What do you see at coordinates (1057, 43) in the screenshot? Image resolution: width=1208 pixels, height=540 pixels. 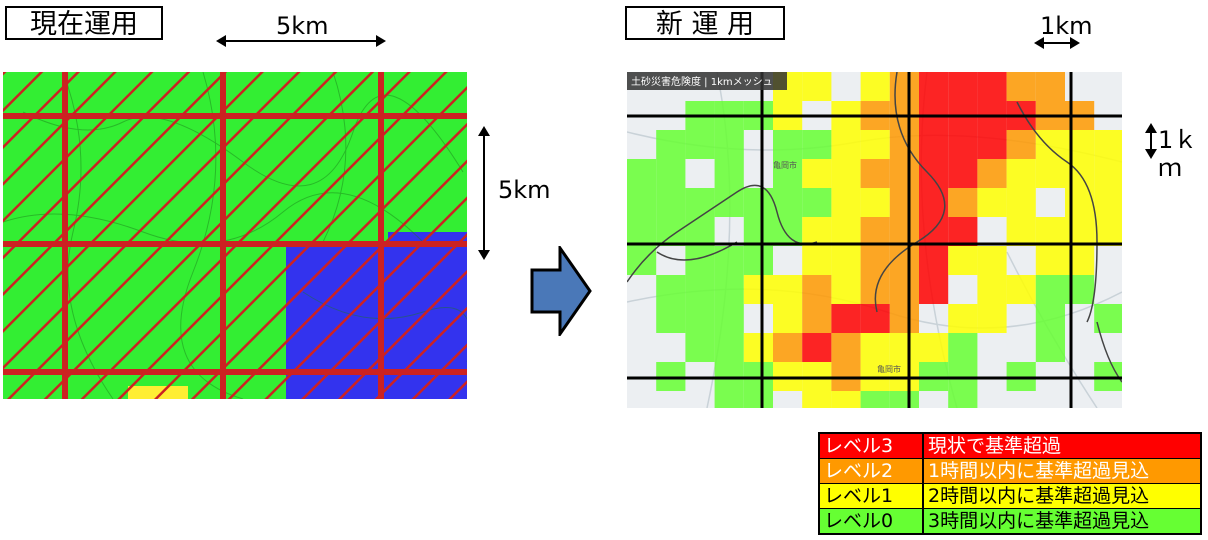 I see `width-arrow-1km` at bounding box center [1057, 43].